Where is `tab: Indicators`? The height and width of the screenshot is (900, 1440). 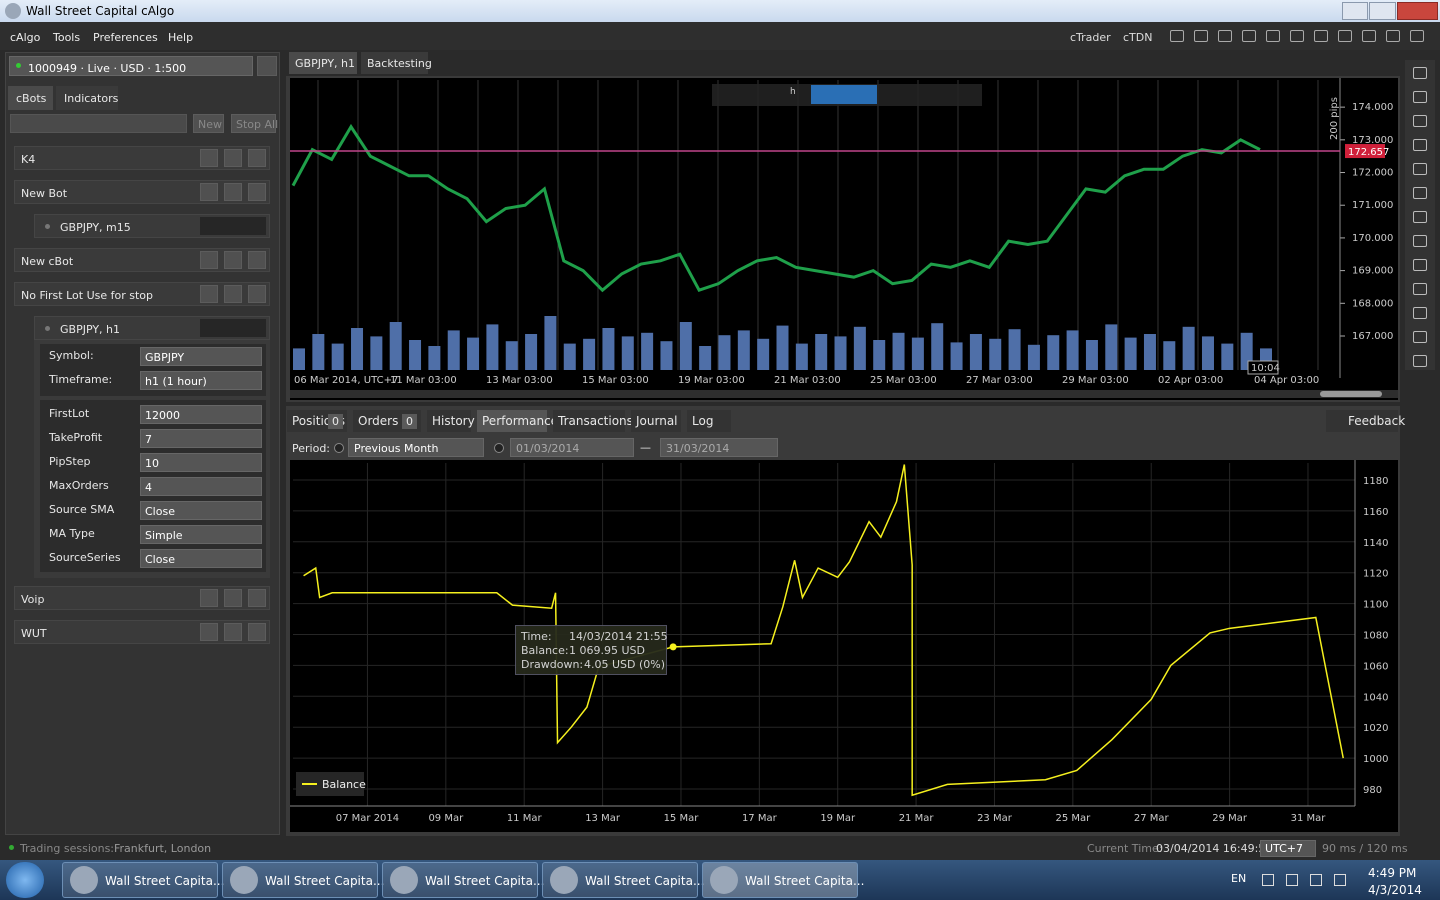 tab: Indicators is located at coordinates (87, 98).